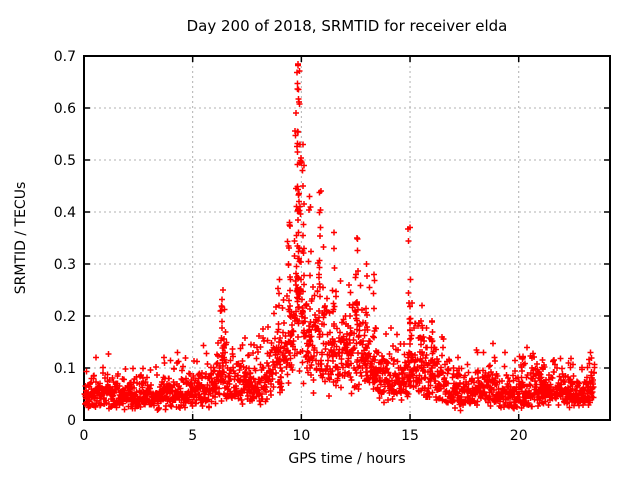 This screenshot has height=480, width=640. I want to click on y-tick-label: 0.4, so click(65, 213).